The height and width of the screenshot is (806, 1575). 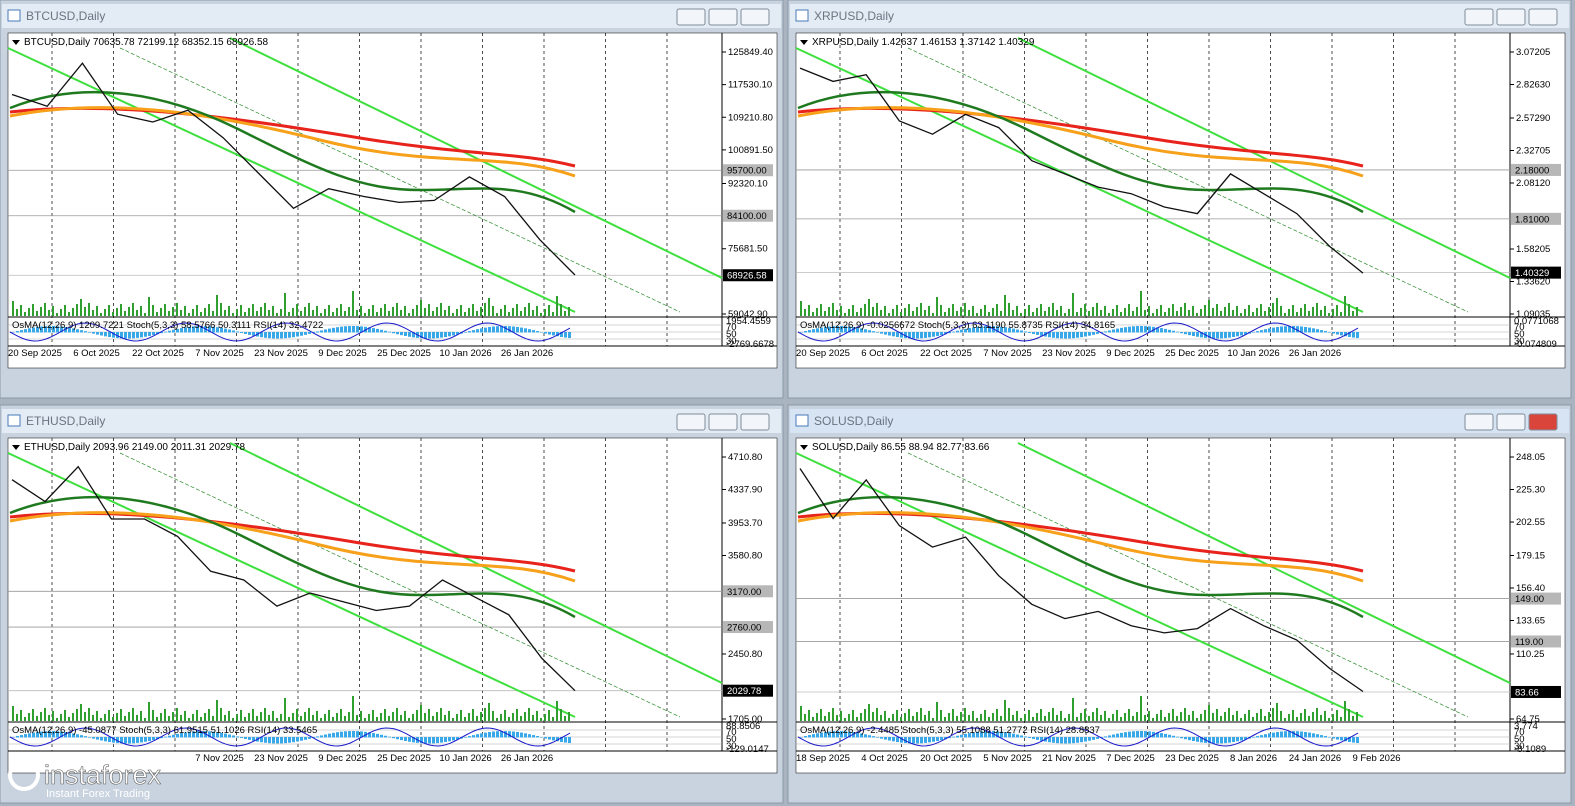 What do you see at coordinates (802, 15) in the screenshot?
I see `window-icon` at bounding box center [802, 15].